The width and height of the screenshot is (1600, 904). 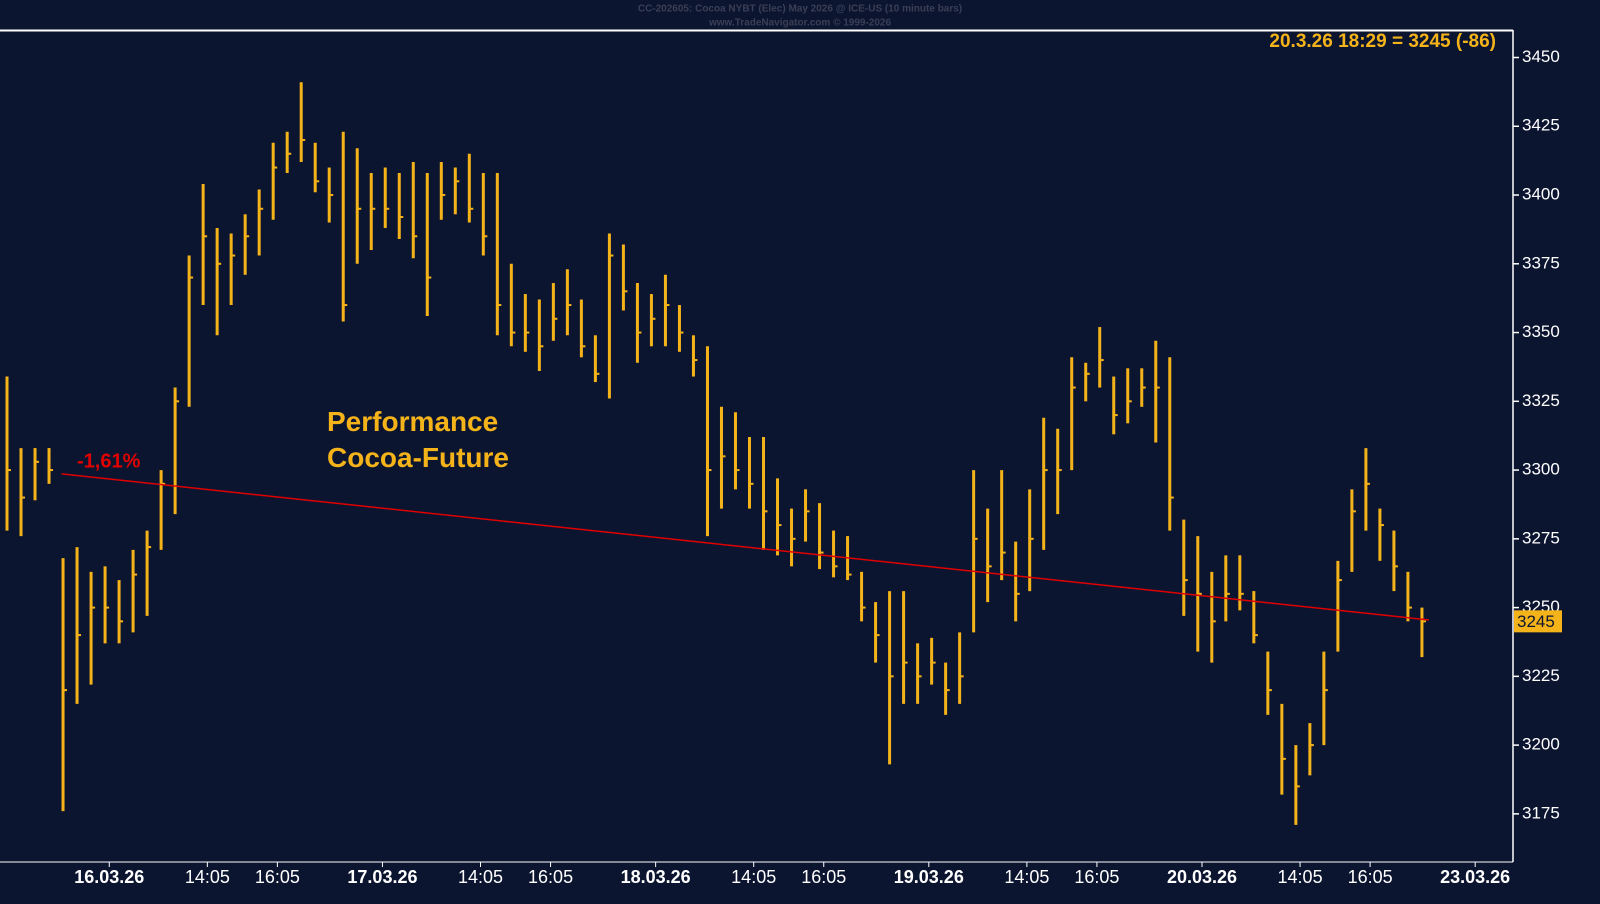 I want to click on x-tick-label: 20.03.26, so click(x=1202, y=877).